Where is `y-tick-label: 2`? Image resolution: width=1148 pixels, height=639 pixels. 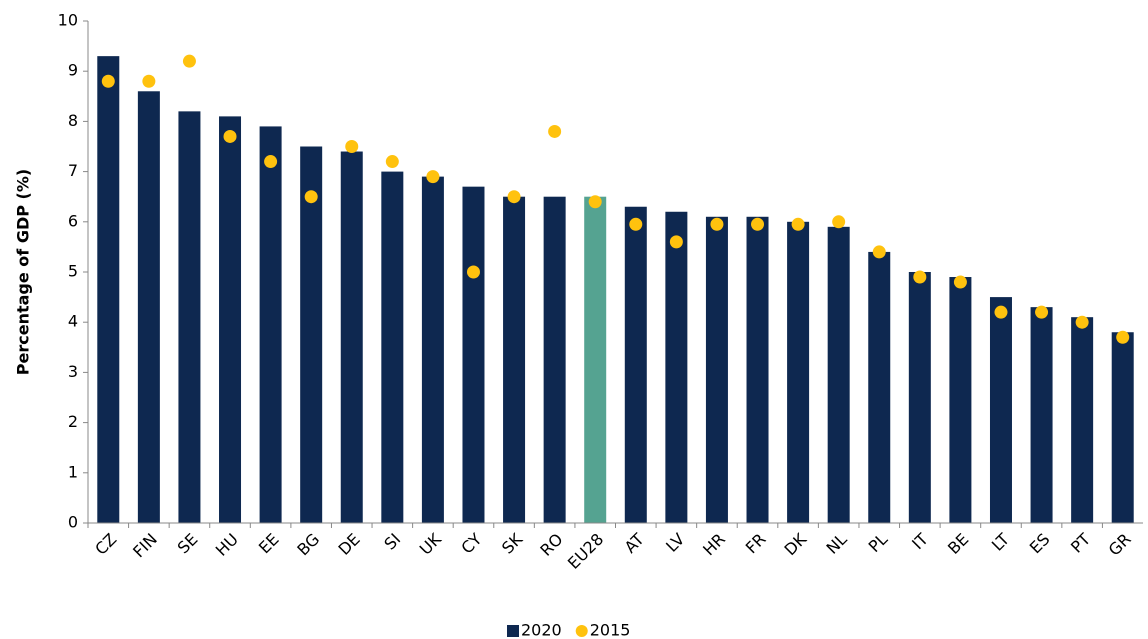
y-tick-label: 2 is located at coordinates (73, 421).